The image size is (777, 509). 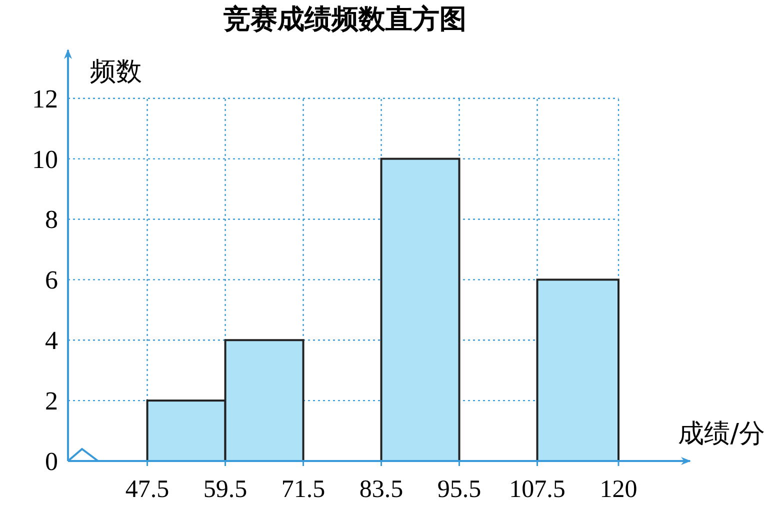 I want to click on x-axis-title: 成绩/分, so click(x=721, y=434).